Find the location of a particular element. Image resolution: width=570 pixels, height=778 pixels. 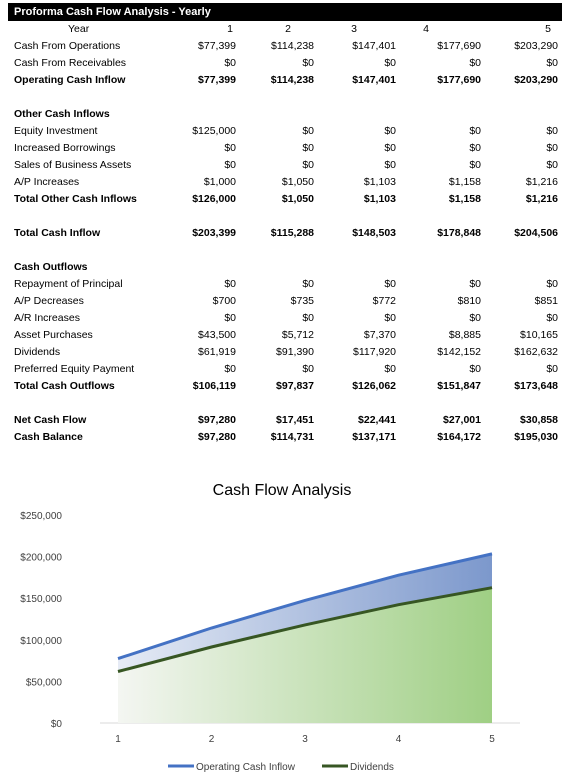

row-label: Operating Cash Inflow is located at coordinates (70, 80).